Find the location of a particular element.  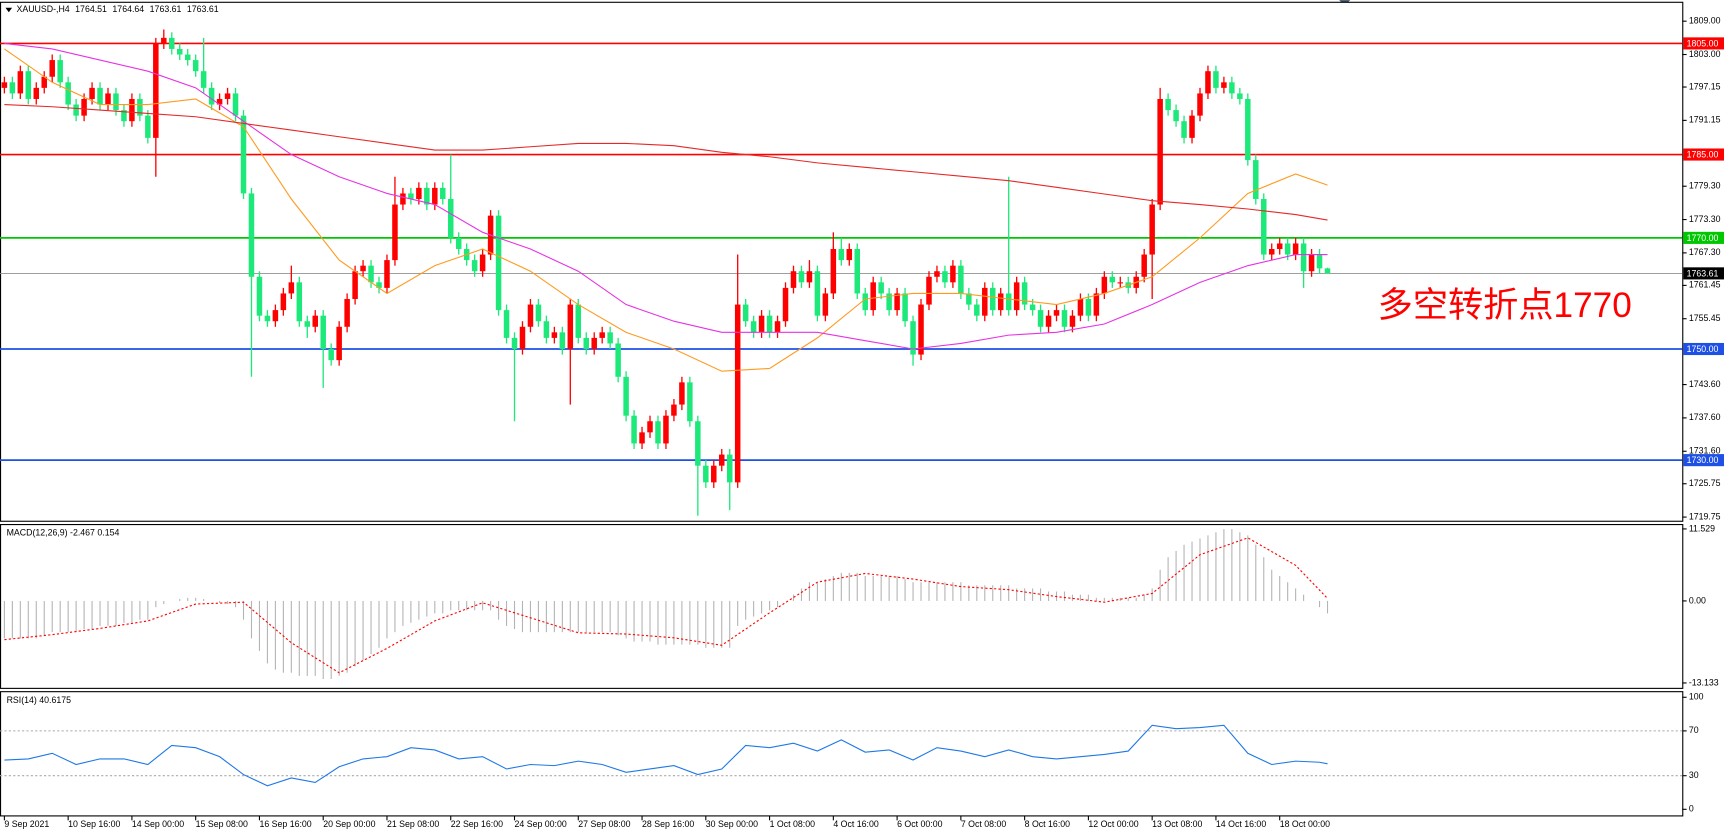

y-tick-label: 1725.75 is located at coordinates (1705, 483).